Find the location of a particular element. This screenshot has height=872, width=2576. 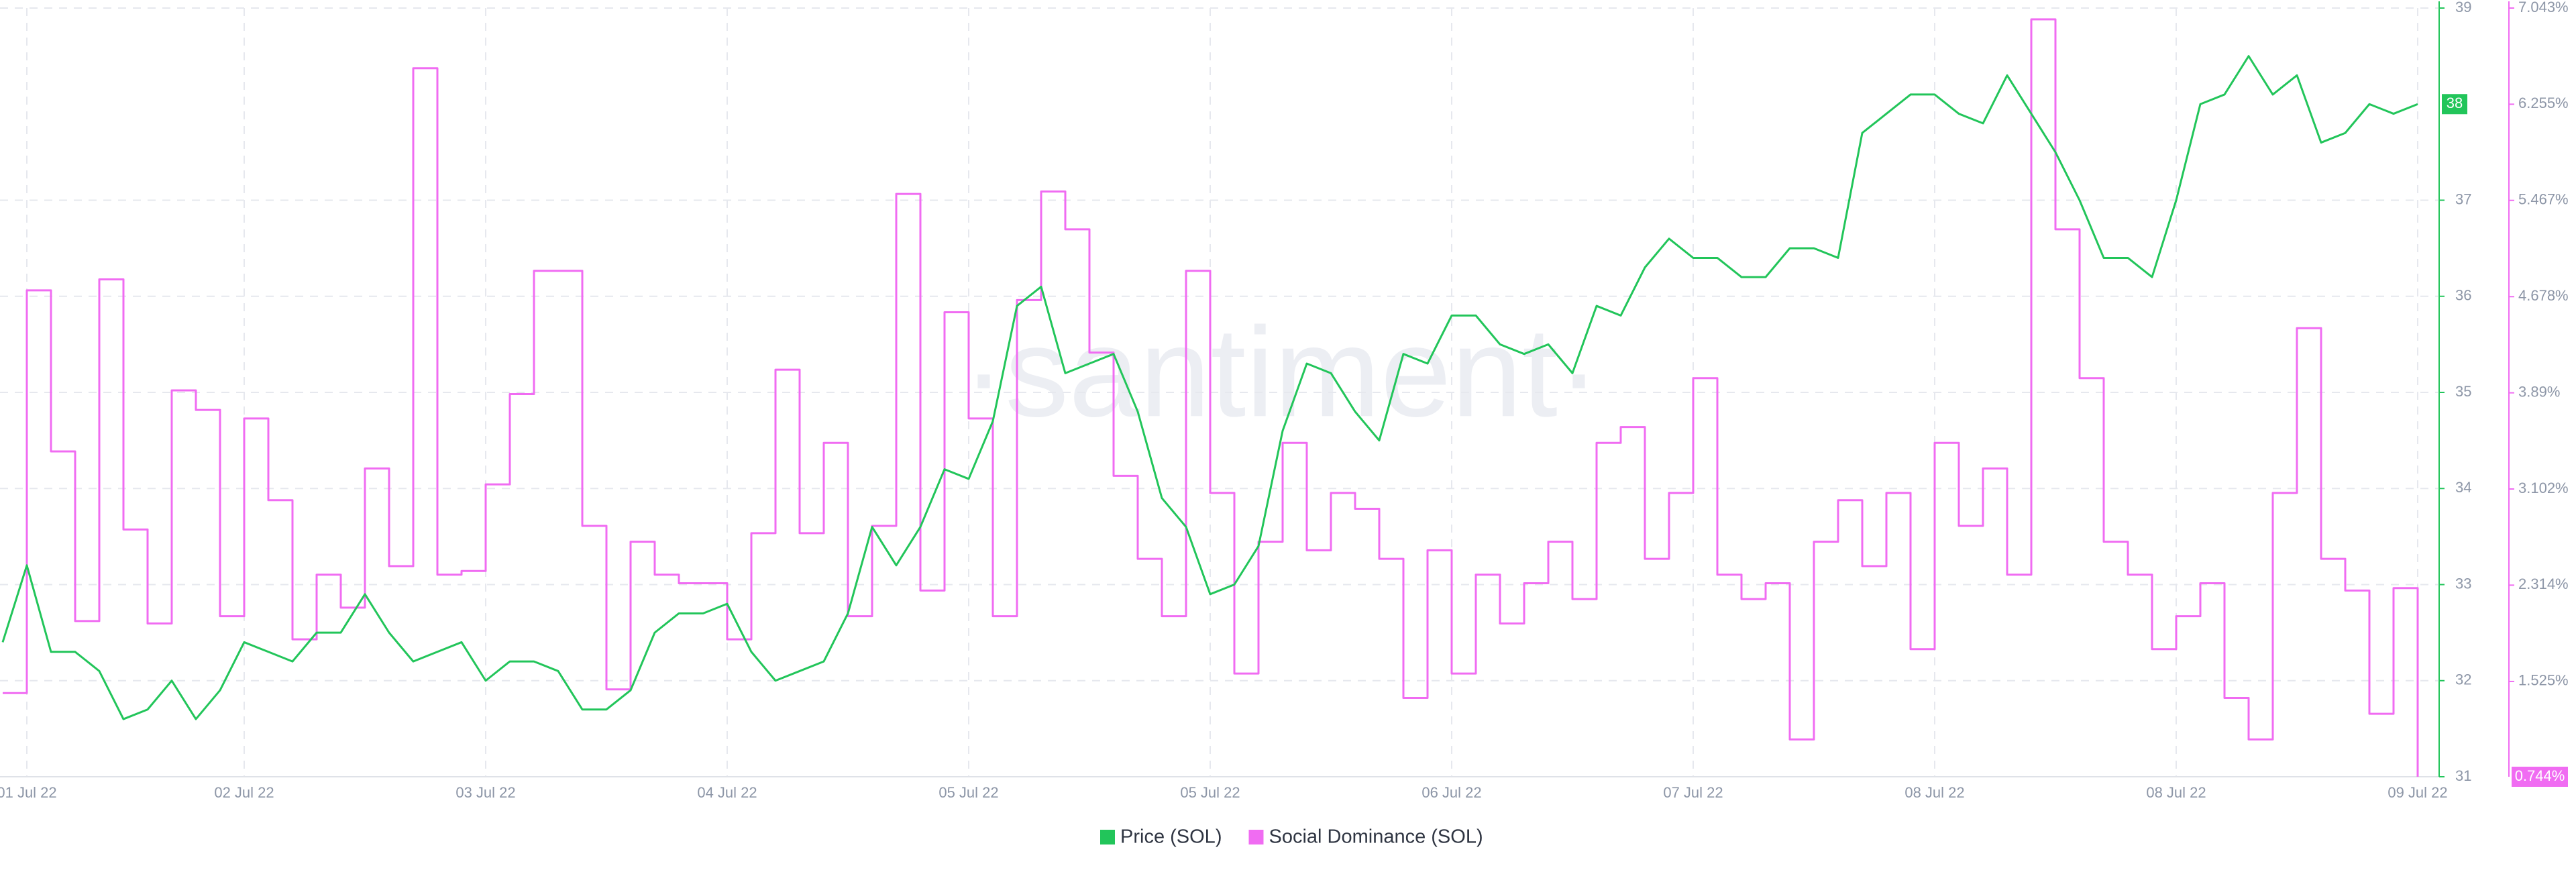

y2-tick-label: 6.255% is located at coordinates (2543, 103).